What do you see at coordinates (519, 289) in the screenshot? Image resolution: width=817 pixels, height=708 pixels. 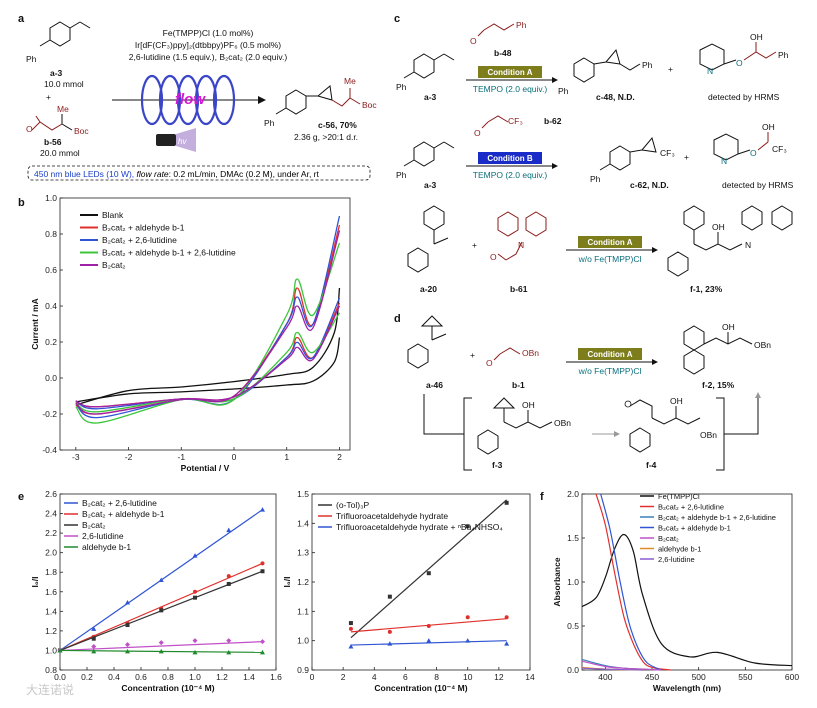 I see `c3-aldehyde: b-61` at bounding box center [519, 289].